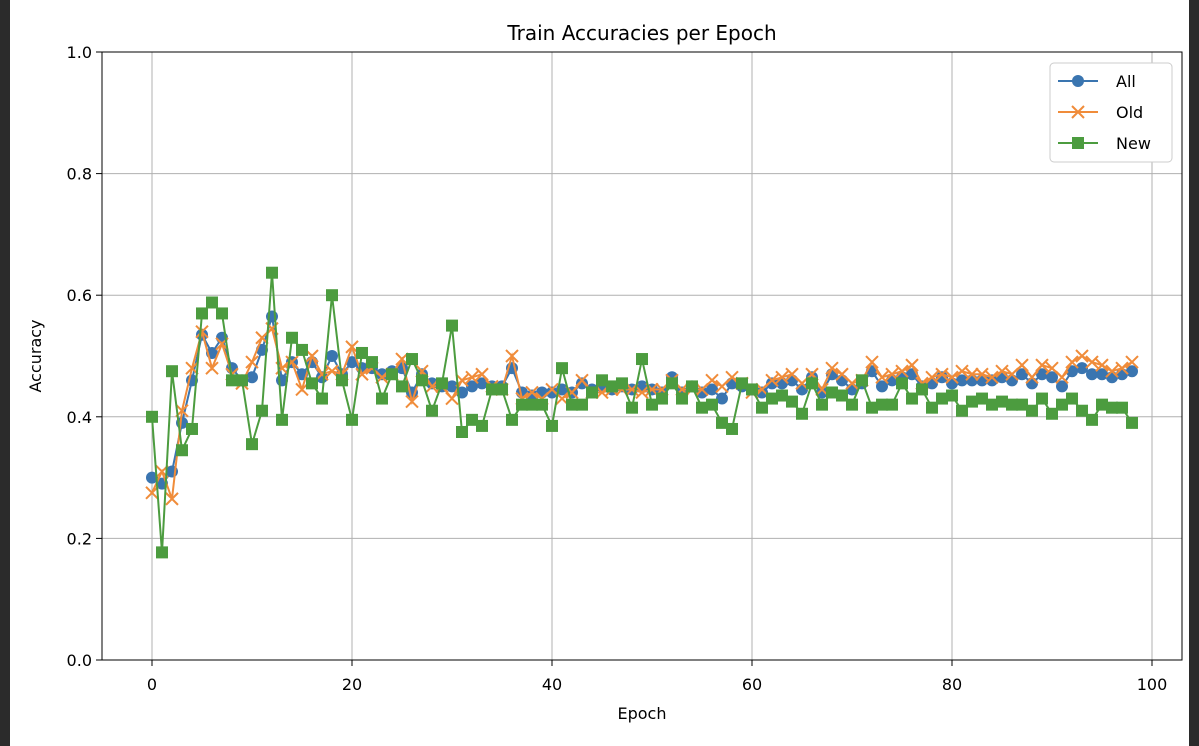  I want to click on legend-marker-new, so click(1078, 143).